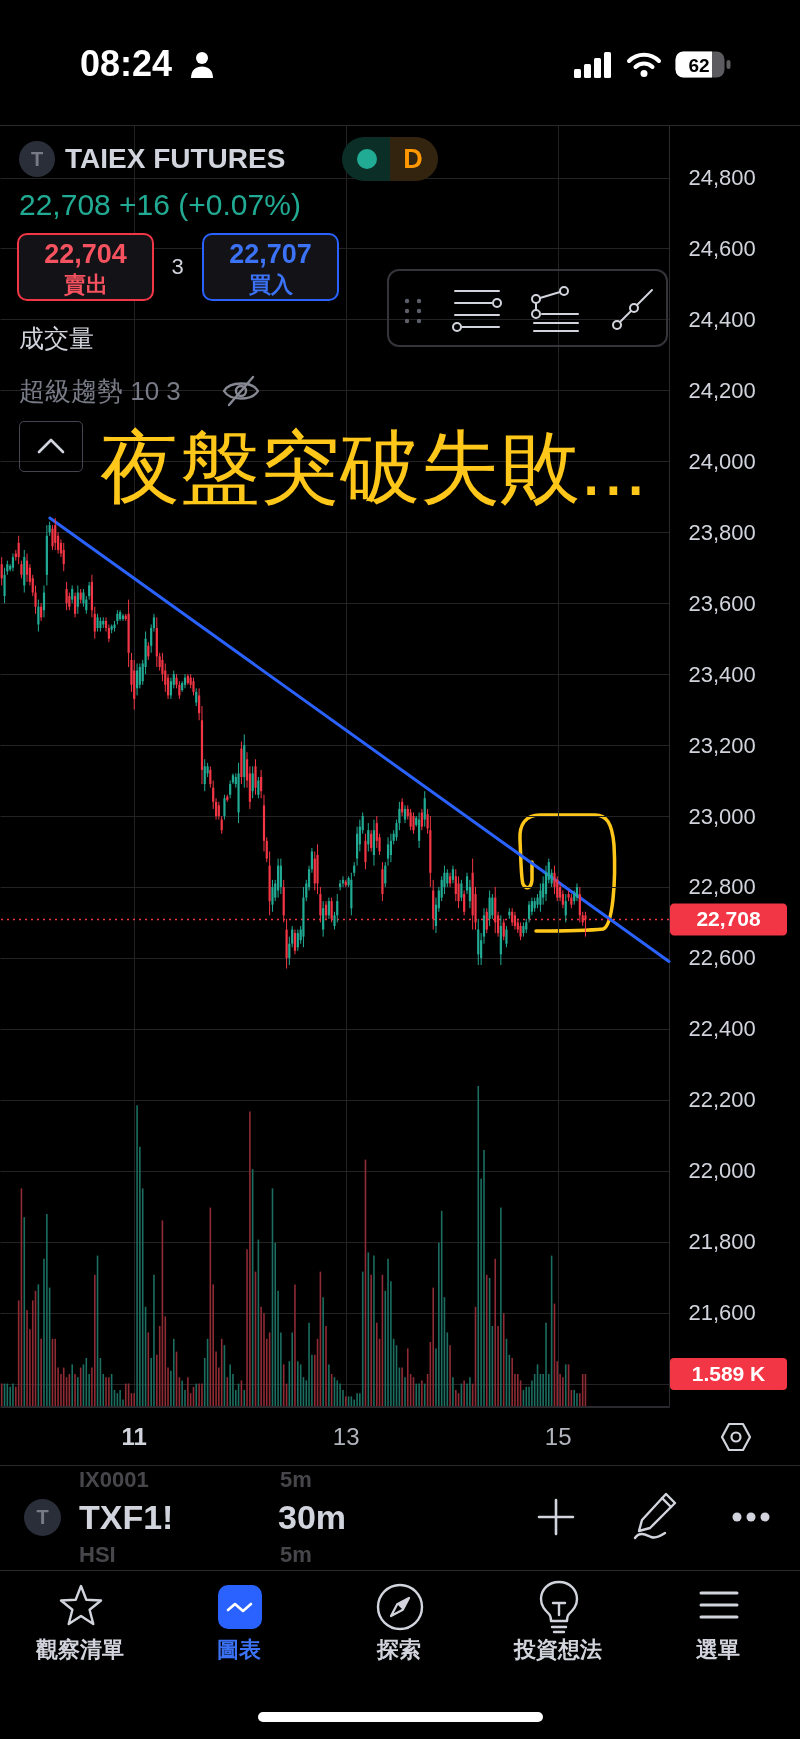  What do you see at coordinates (718, 1649) in the screenshot?
I see `text: 選單` at bounding box center [718, 1649].